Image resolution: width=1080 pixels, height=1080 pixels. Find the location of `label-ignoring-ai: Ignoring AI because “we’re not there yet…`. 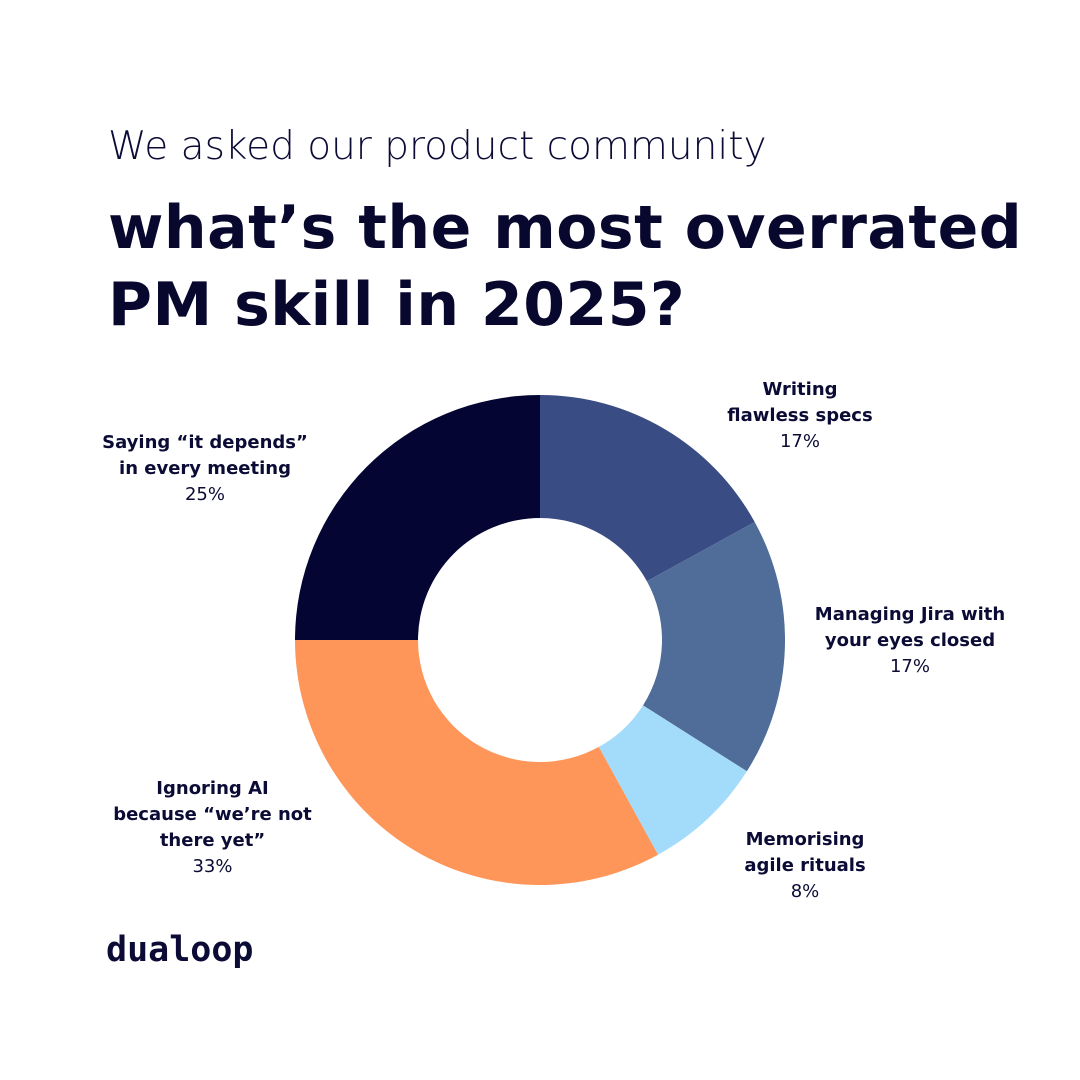

label-ignoring-ai: Ignoring AI because “we’re not there yet… is located at coordinates (212, 828).